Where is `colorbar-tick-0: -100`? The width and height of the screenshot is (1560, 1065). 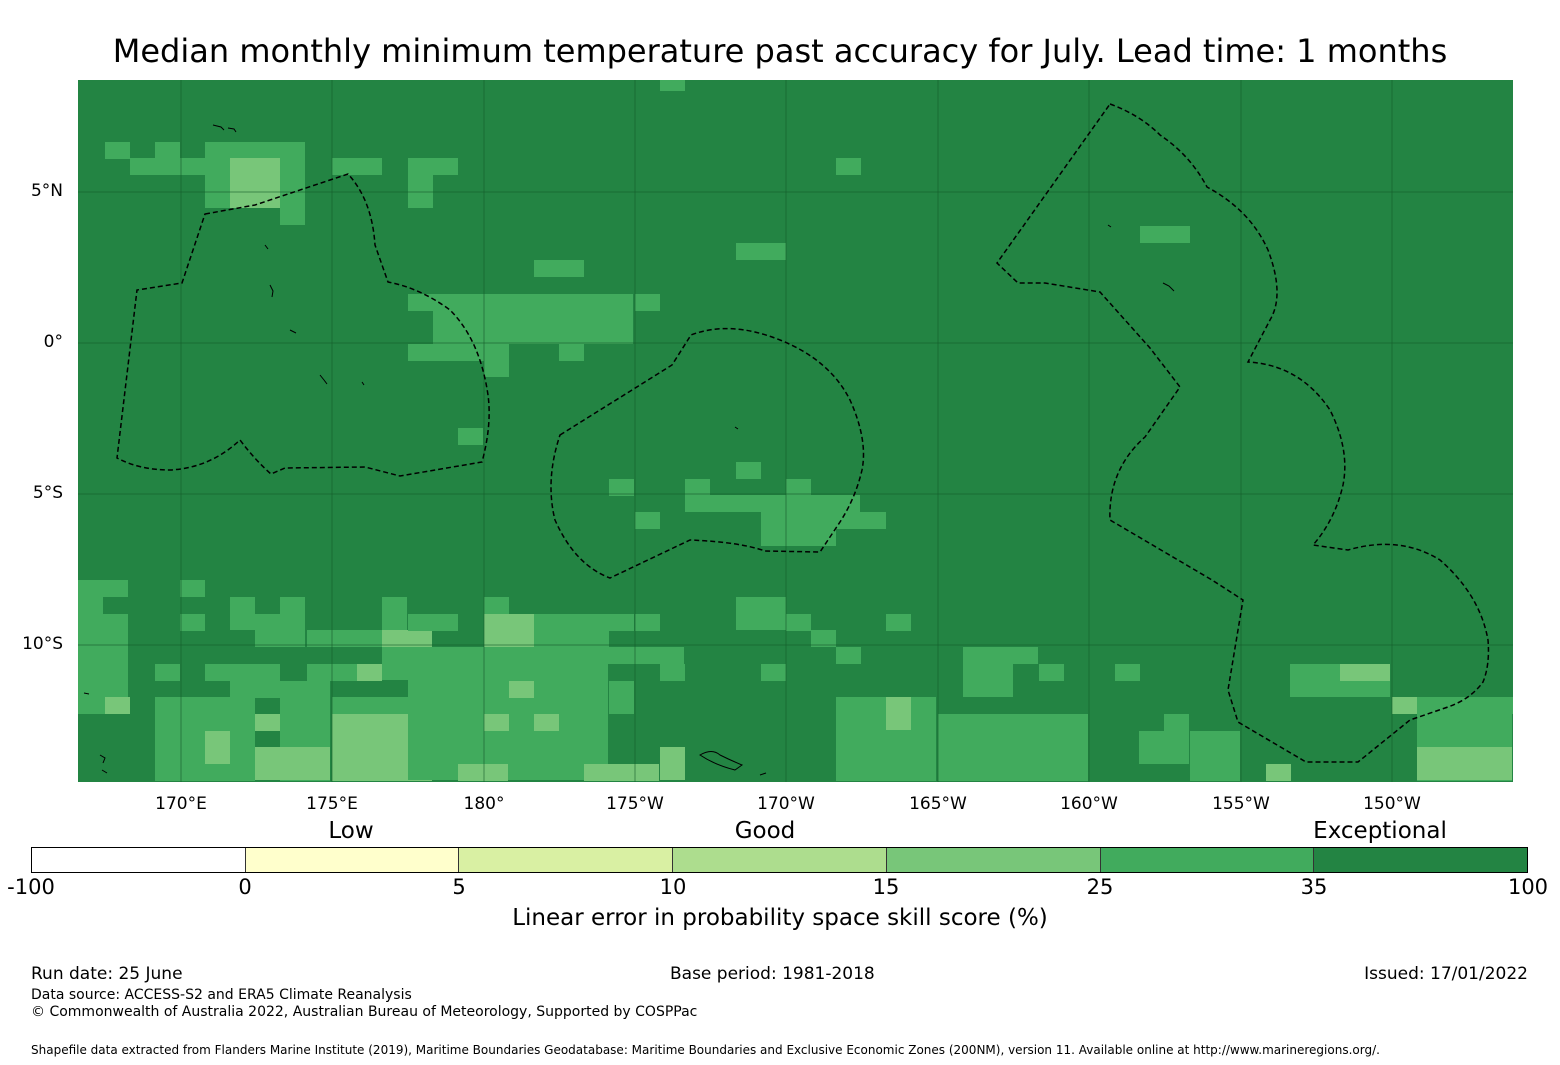
colorbar-tick-0: -100 is located at coordinates (31, 887).